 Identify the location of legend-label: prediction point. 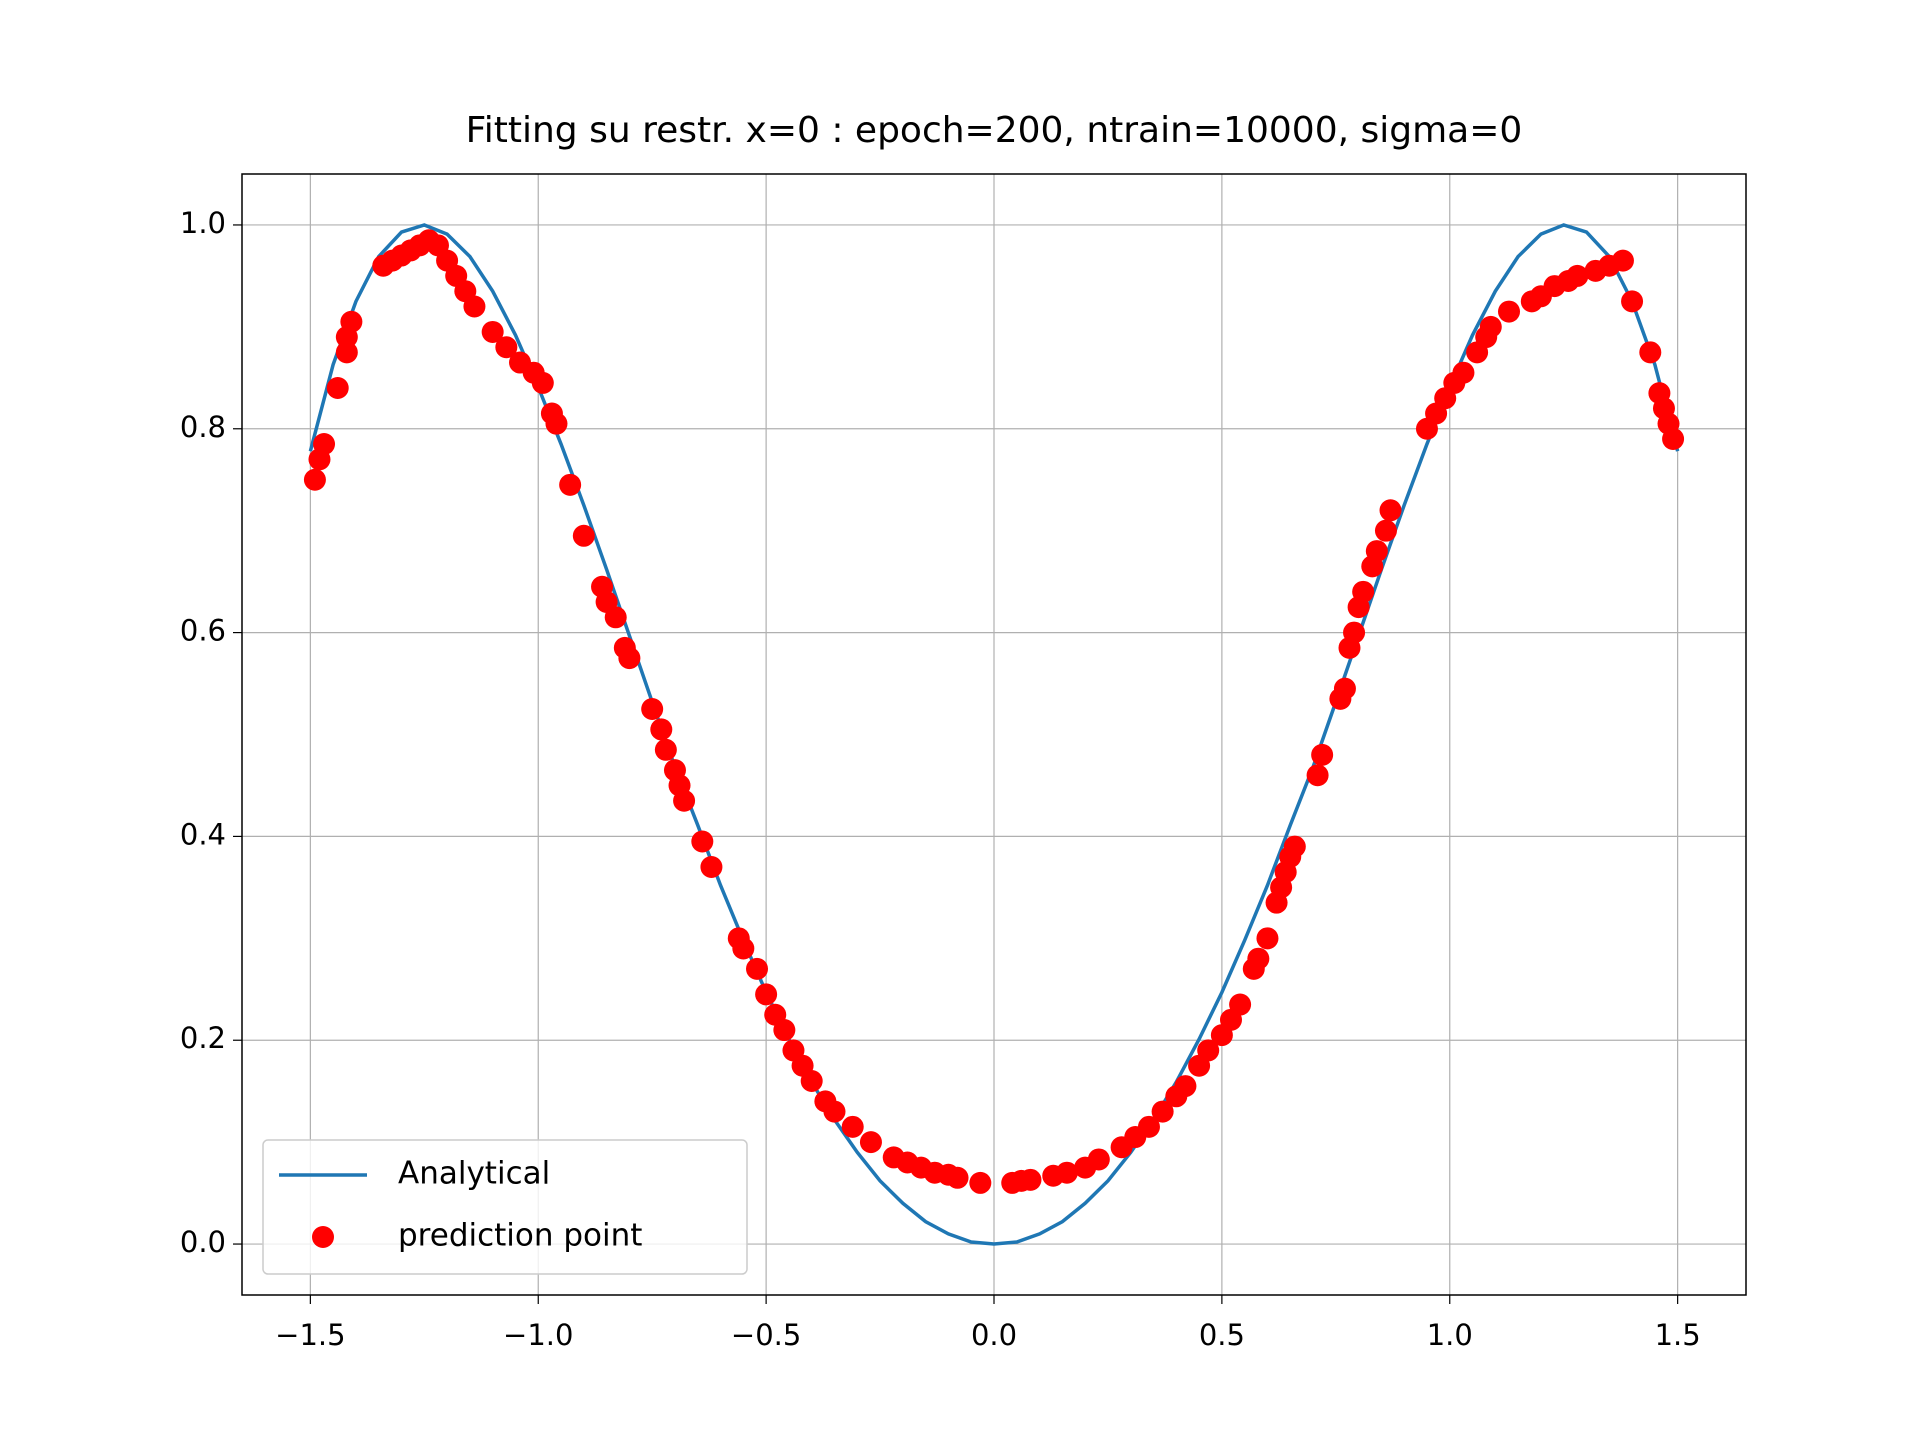
(520, 1236).